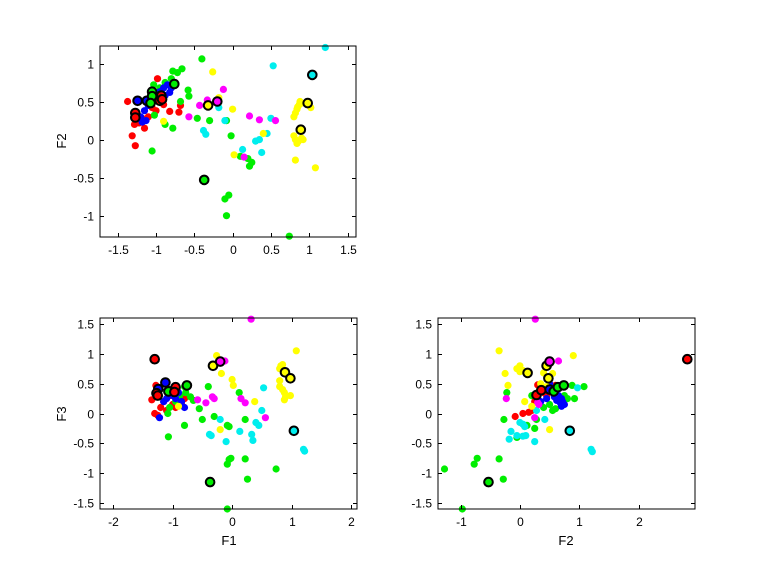  What do you see at coordinates (228, 540) in the screenshot?
I see `x-axis-label: F1` at bounding box center [228, 540].